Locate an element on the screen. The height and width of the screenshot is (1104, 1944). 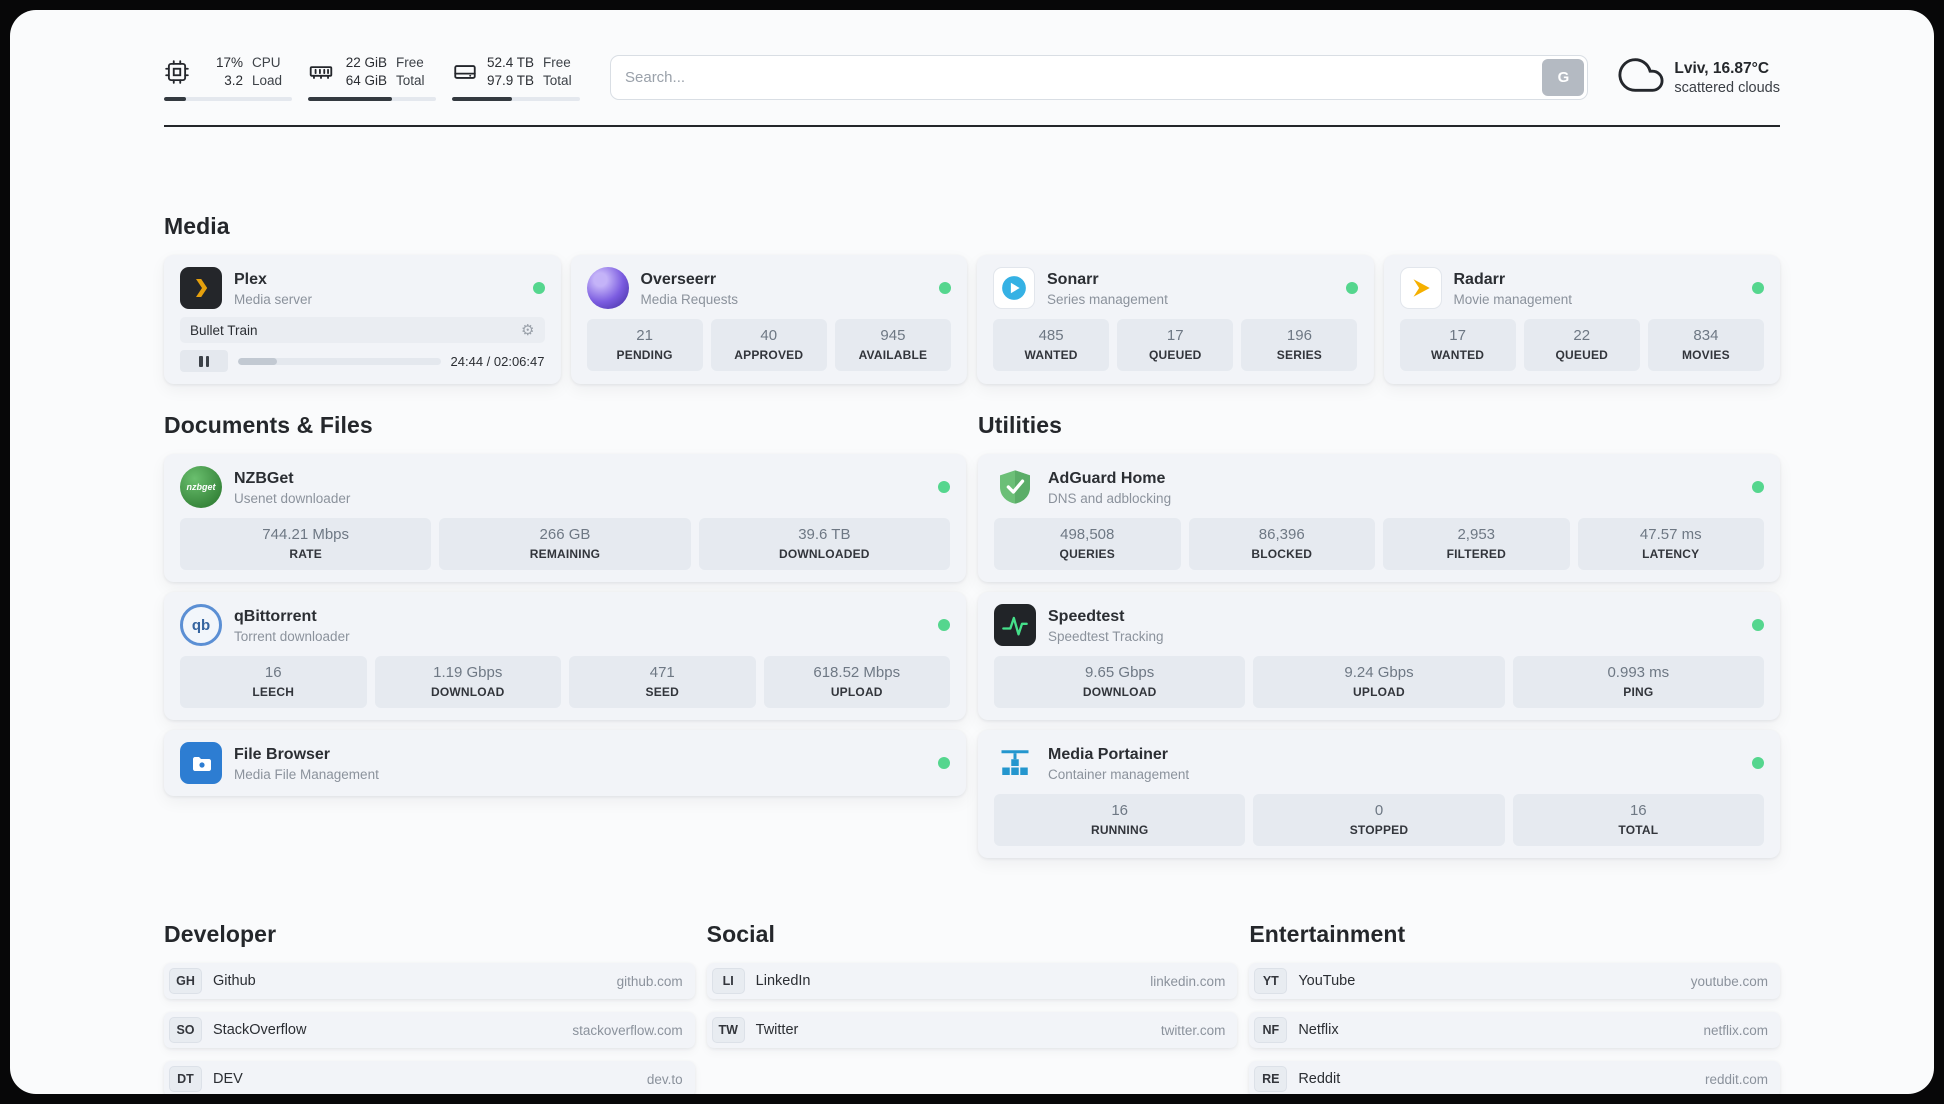
now-playing-title: Bullet Train is located at coordinates (224, 330).